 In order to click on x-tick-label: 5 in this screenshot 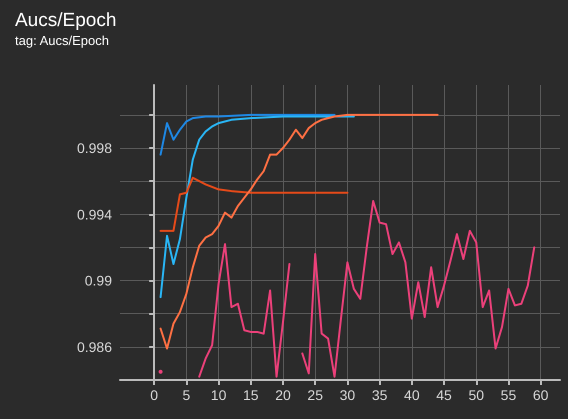, I will do `click(186, 395)`.